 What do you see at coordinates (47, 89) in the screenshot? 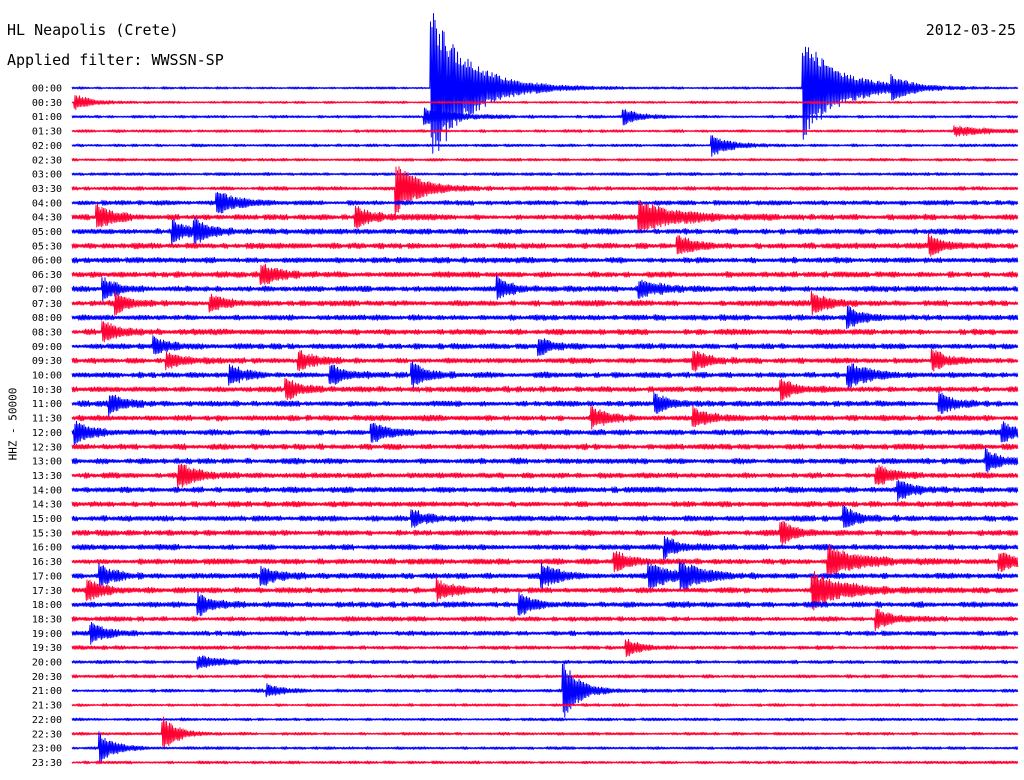
I see `row-time-label: 00:00` at bounding box center [47, 89].